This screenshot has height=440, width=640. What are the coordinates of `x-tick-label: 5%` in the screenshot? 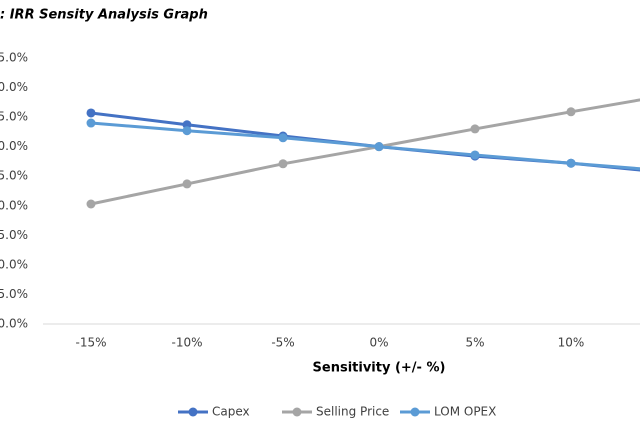 It's located at (474, 343).